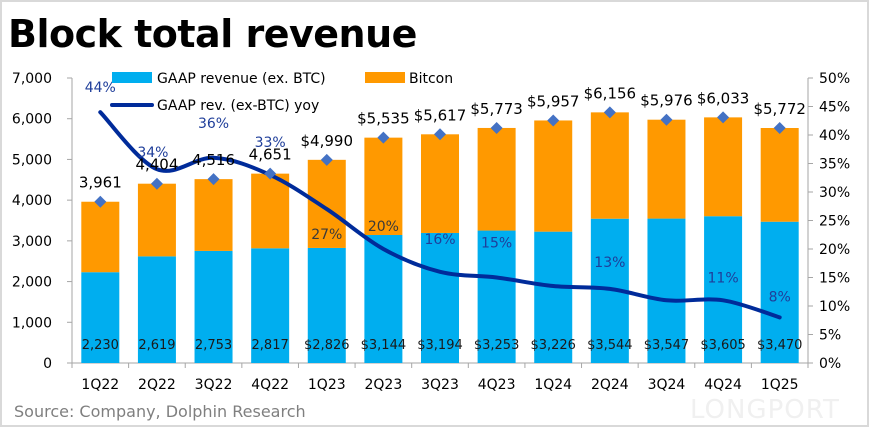  I want to click on total-value-label: $5,535, so click(383, 119).